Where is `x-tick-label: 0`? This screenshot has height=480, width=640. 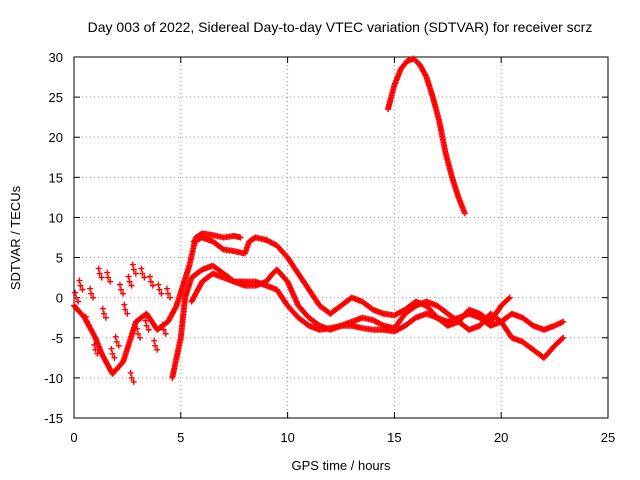
x-tick-label: 0 is located at coordinates (73, 437).